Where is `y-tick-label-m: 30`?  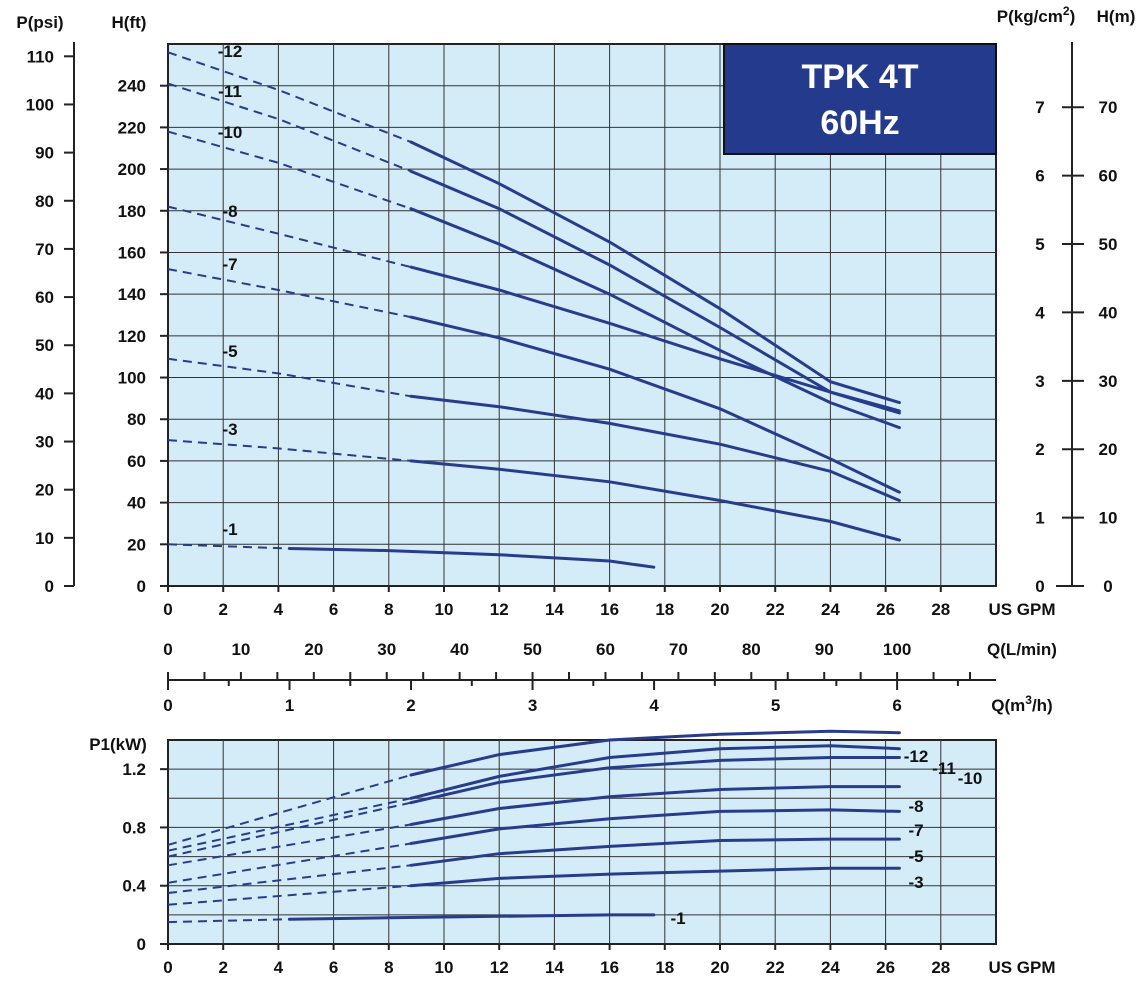 y-tick-label-m: 30 is located at coordinates (1108, 381).